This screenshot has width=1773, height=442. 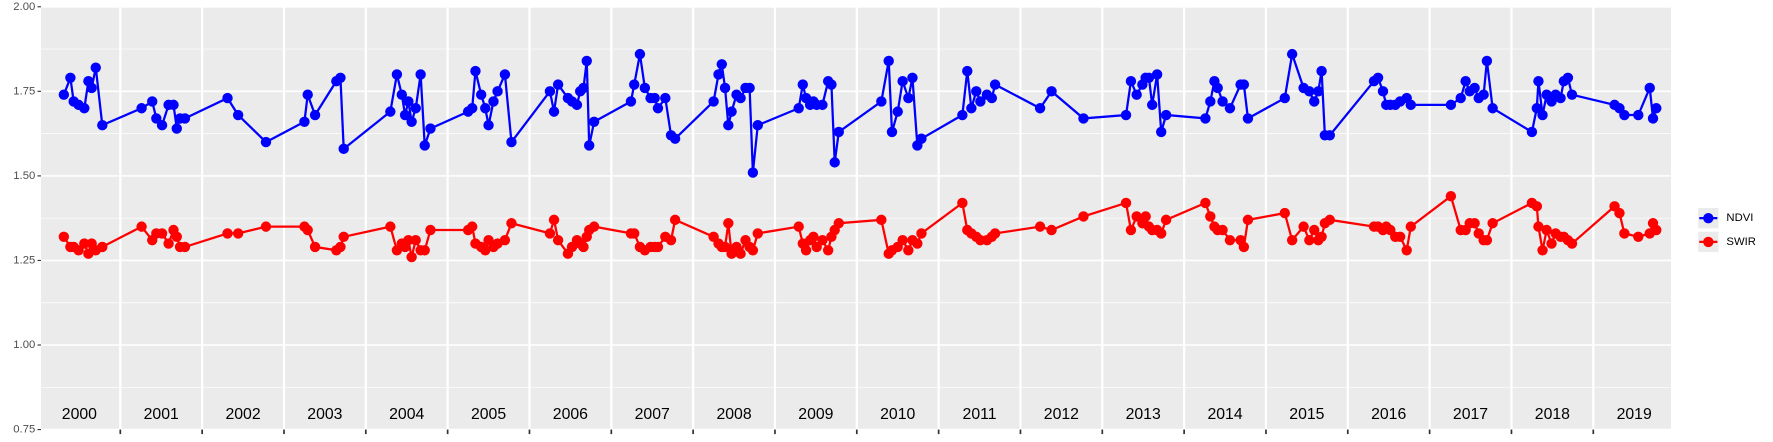 I want to click on year-label: 2005, so click(x=488, y=414).